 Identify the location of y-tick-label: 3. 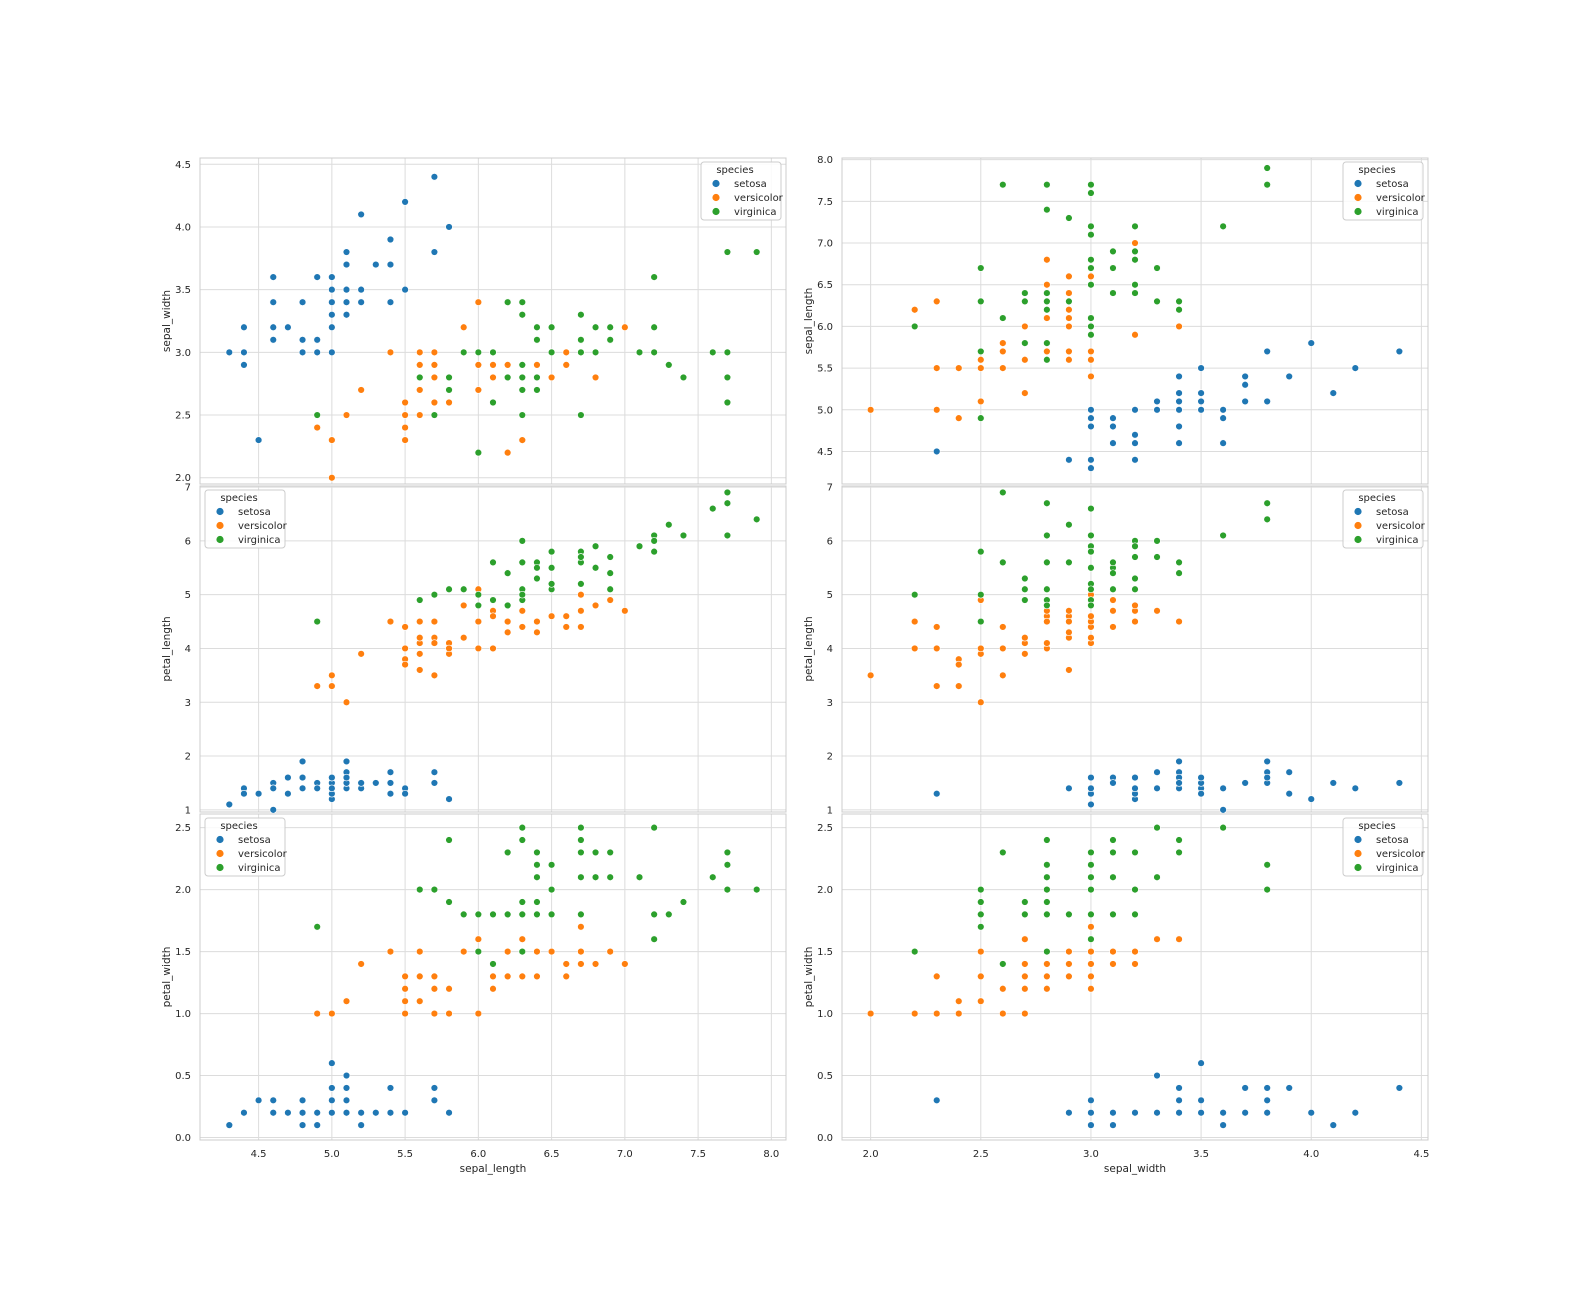
(188, 703).